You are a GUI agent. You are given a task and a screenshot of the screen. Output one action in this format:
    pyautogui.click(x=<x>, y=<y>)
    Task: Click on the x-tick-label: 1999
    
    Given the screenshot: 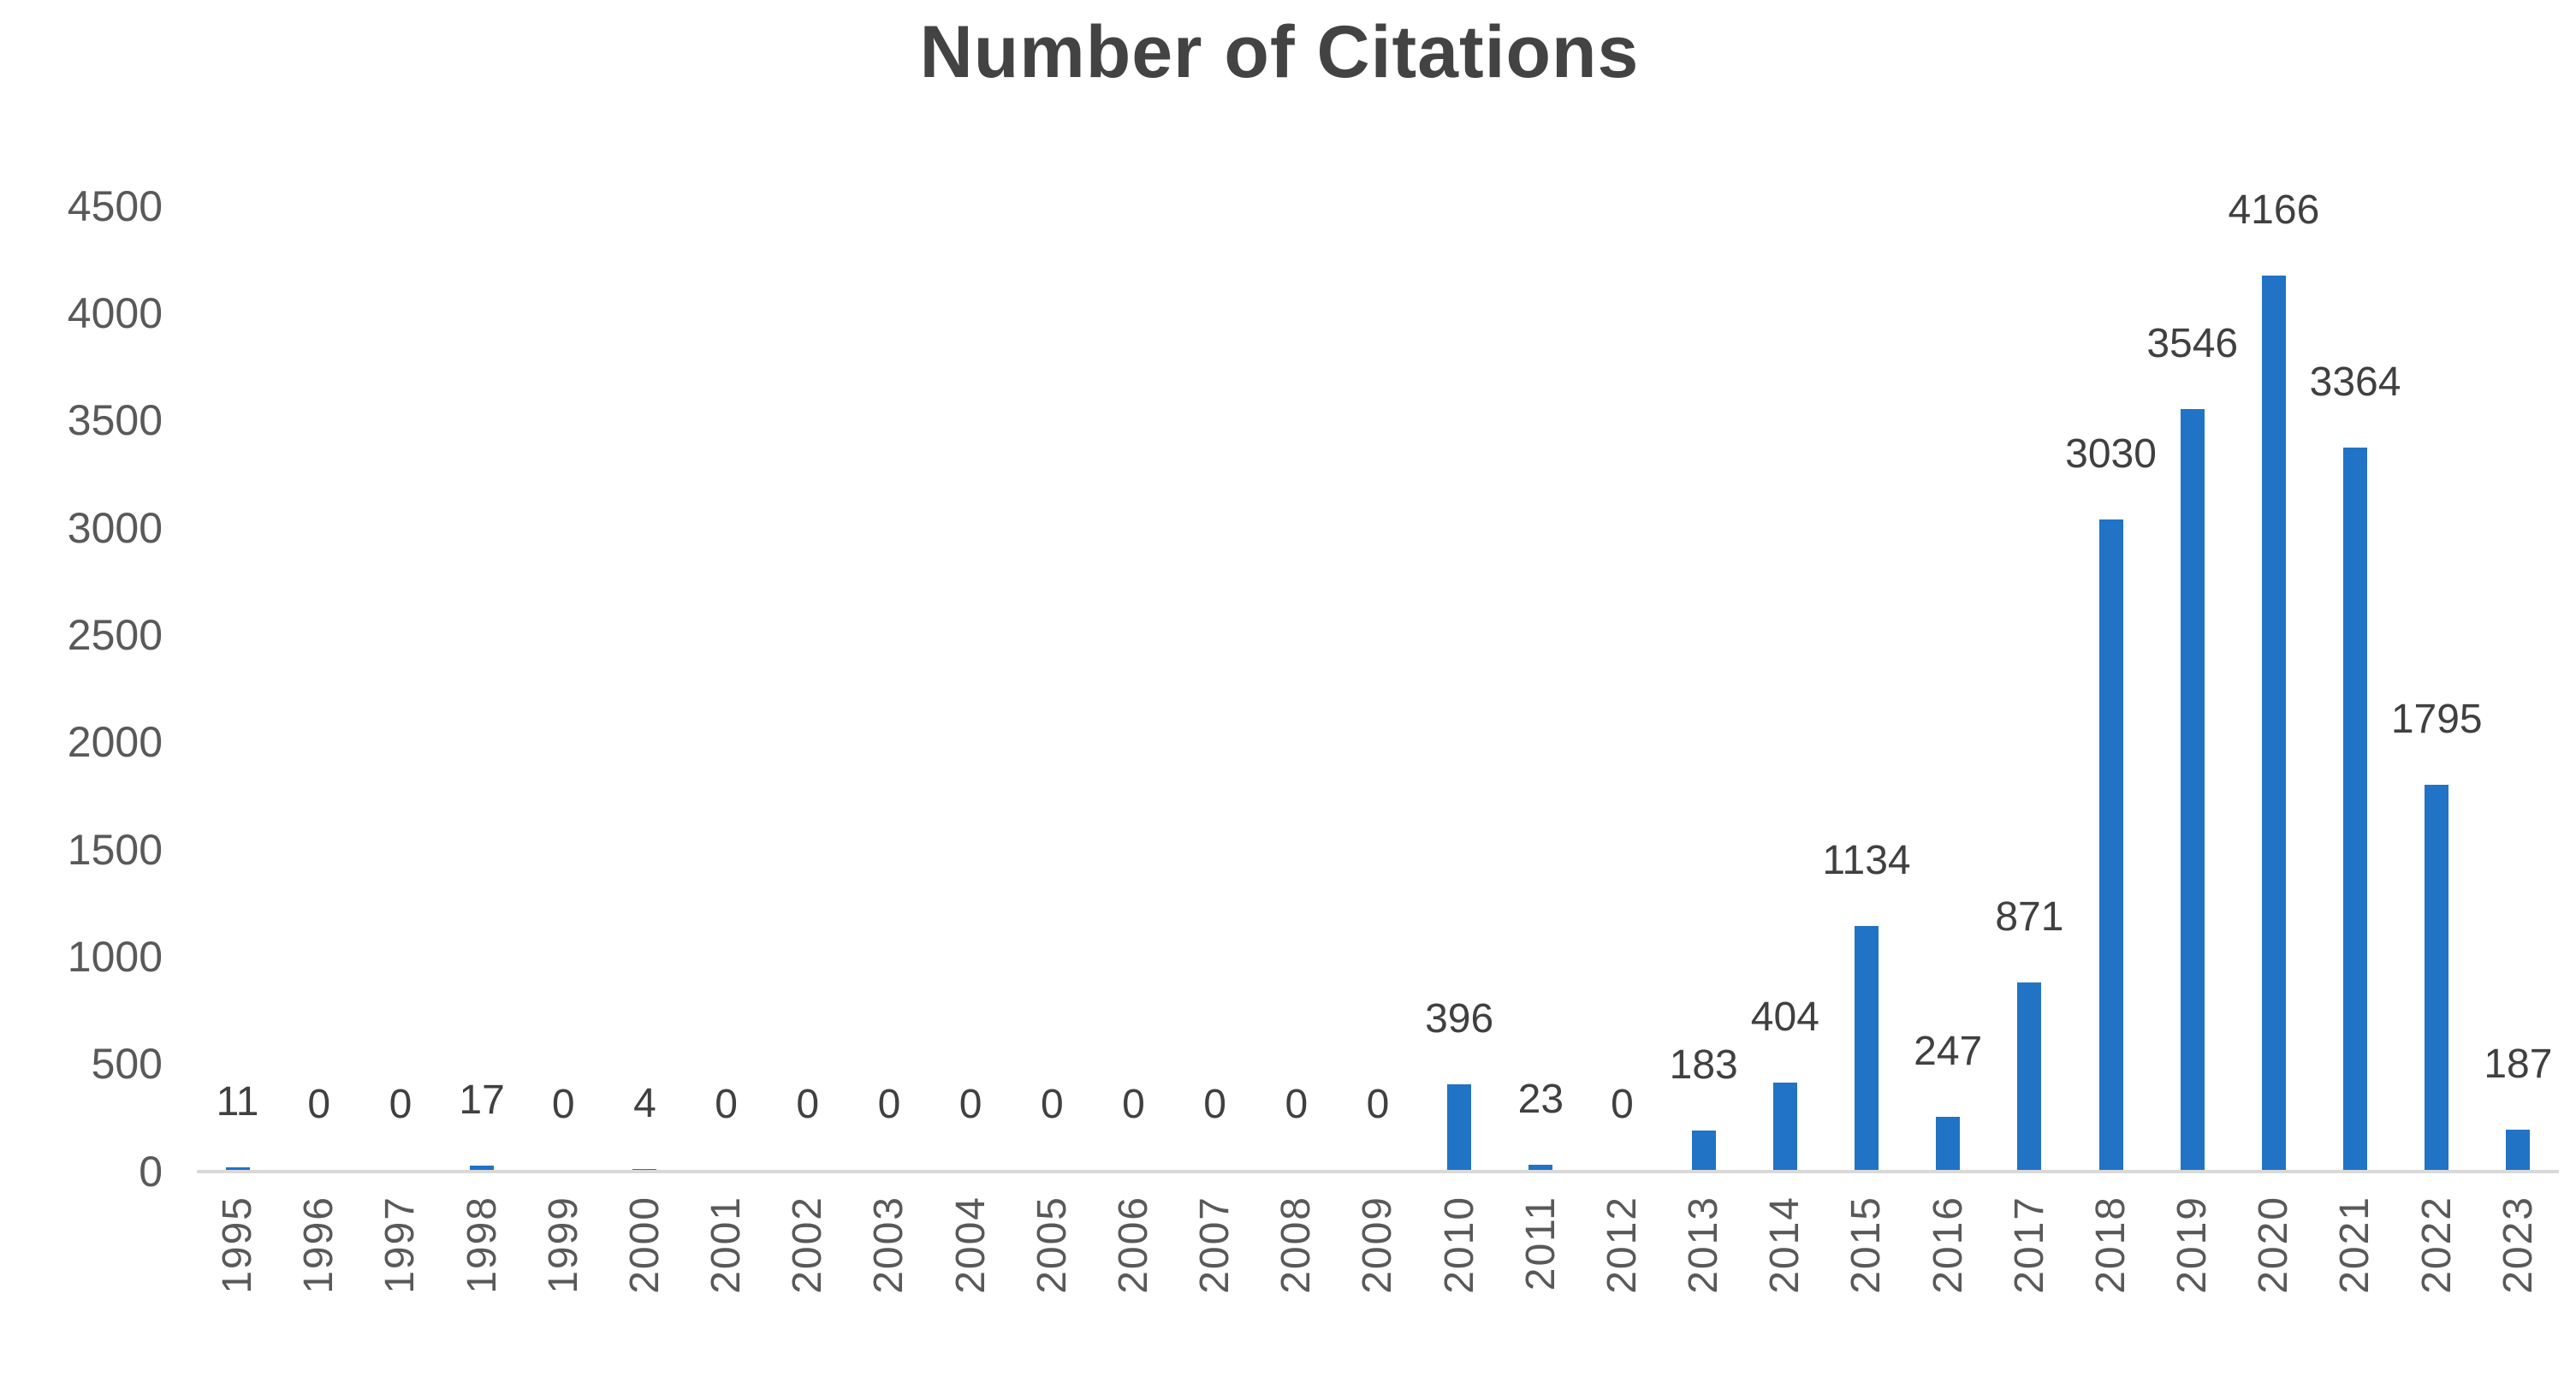 What is the action you would take?
    pyautogui.click(x=563, y=1244)
    